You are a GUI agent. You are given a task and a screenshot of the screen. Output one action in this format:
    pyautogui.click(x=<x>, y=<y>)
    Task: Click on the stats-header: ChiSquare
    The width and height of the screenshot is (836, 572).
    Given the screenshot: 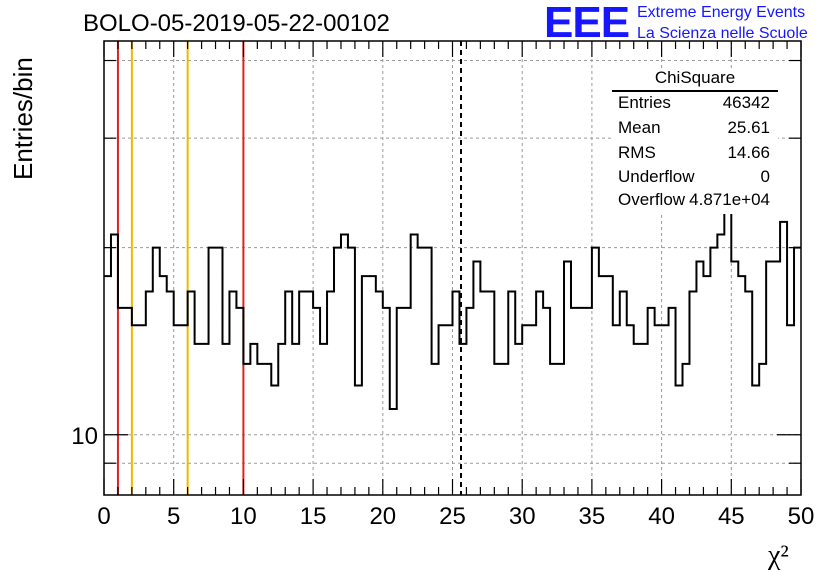 What is the action you would take?
    pyautogui.click(x=695, y=77)
    